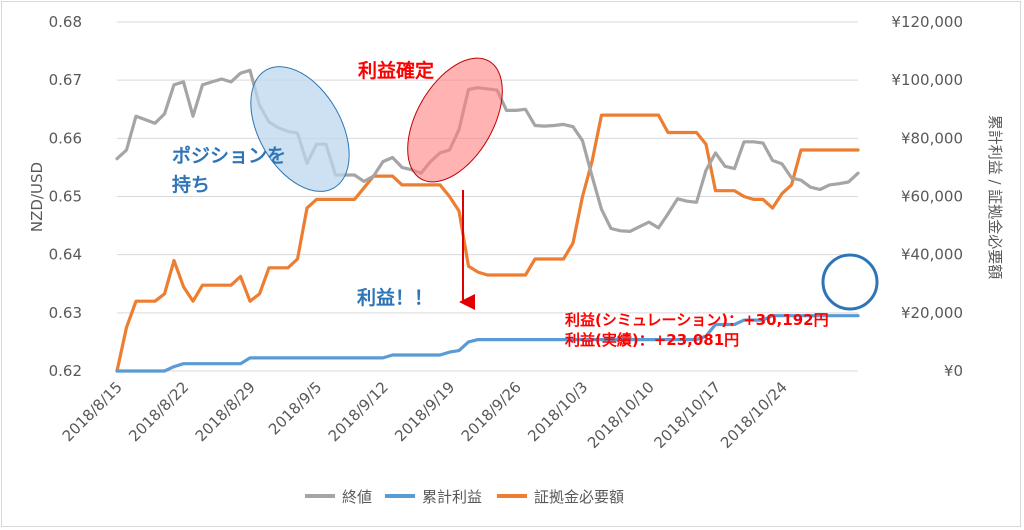 The width and height of the screenshot is (1024, 530). Describe the element at coordinates (65, 313) in the screenshot. I see `left-tick-label: 0.63` at that location.